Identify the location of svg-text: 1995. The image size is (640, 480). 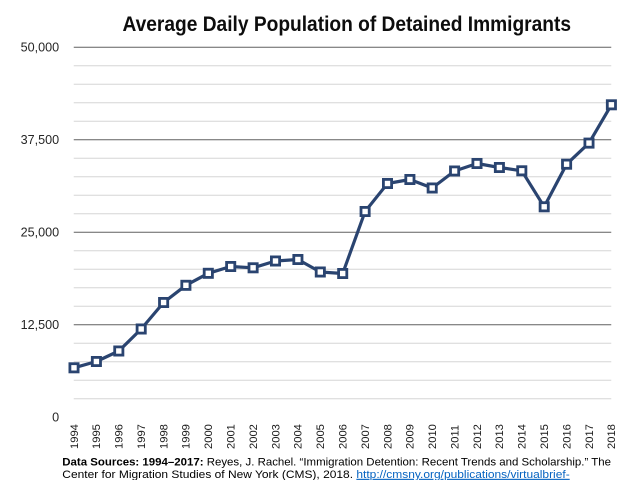
(97, 436).